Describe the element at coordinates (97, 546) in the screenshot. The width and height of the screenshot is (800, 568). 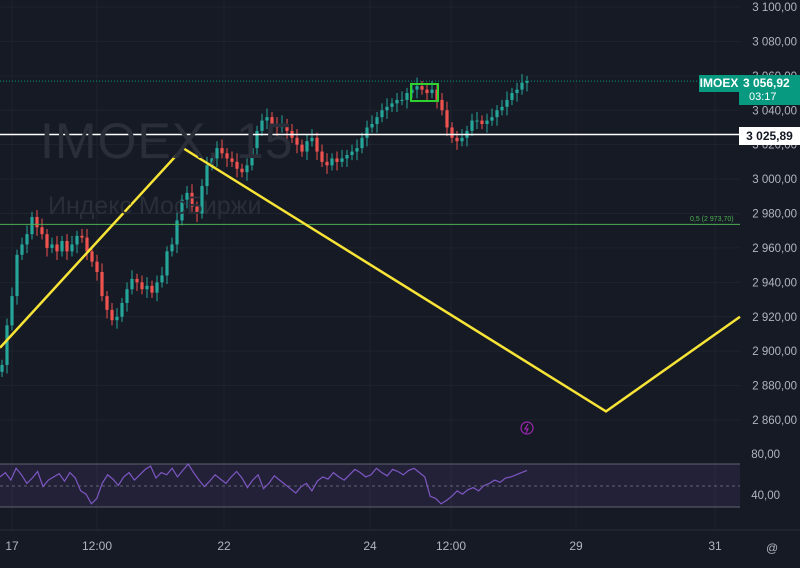
I see `time-tick-label: 12:00` at that location.